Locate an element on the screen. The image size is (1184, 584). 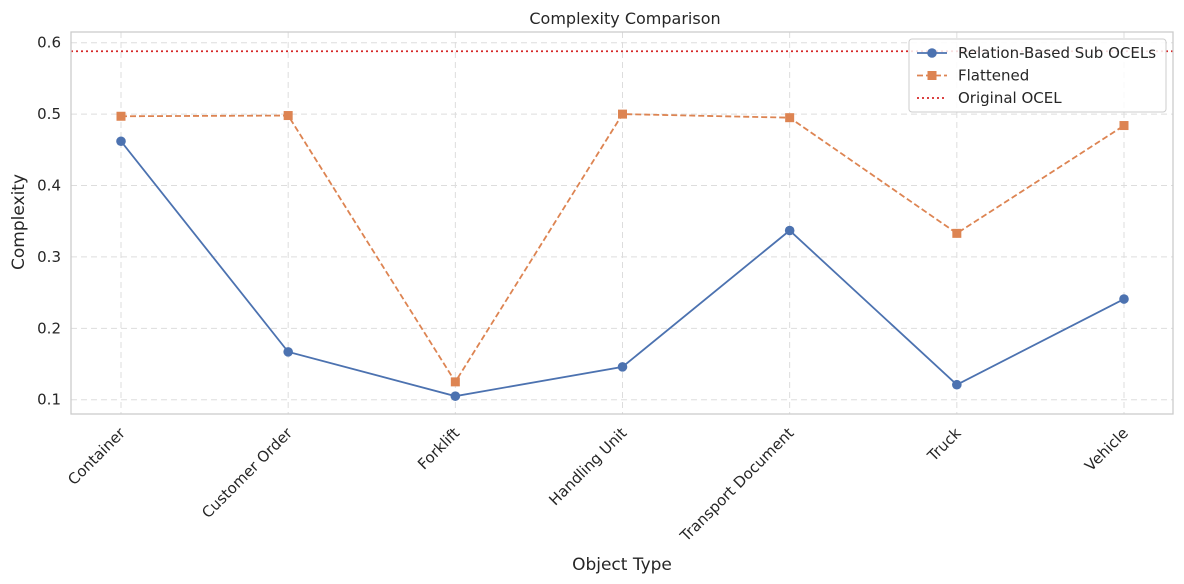
x-tick-label: Transport Document is located at coordinates (737, 485).